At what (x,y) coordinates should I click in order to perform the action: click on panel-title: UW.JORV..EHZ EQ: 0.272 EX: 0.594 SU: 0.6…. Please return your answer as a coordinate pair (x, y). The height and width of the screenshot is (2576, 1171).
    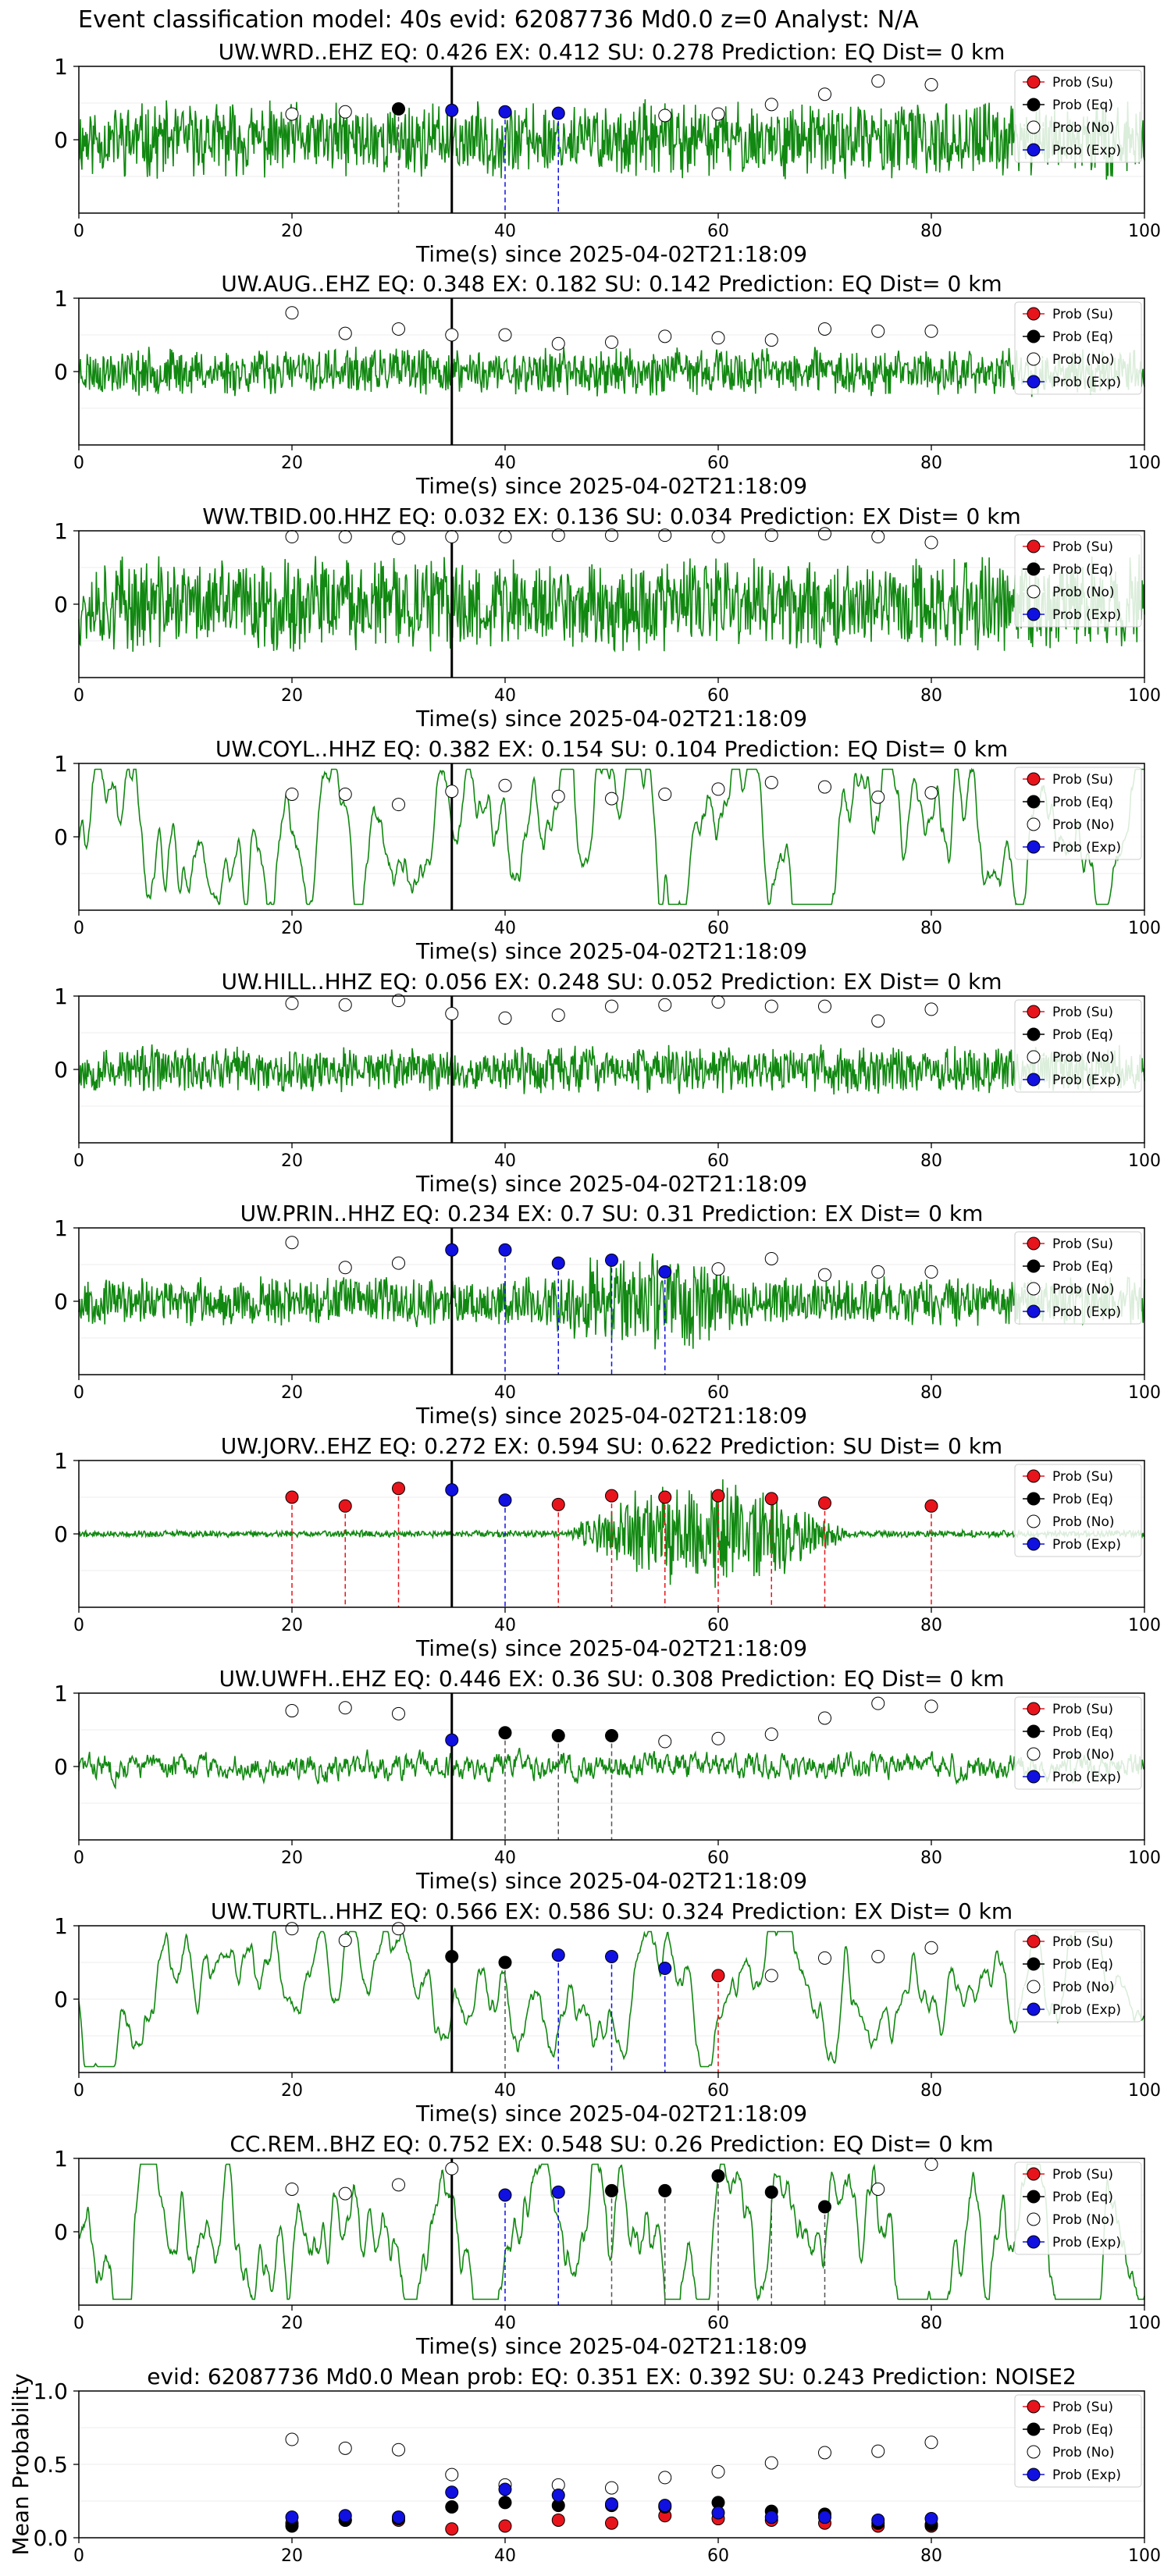
    Looking at the image, I should click on (611, 1446).